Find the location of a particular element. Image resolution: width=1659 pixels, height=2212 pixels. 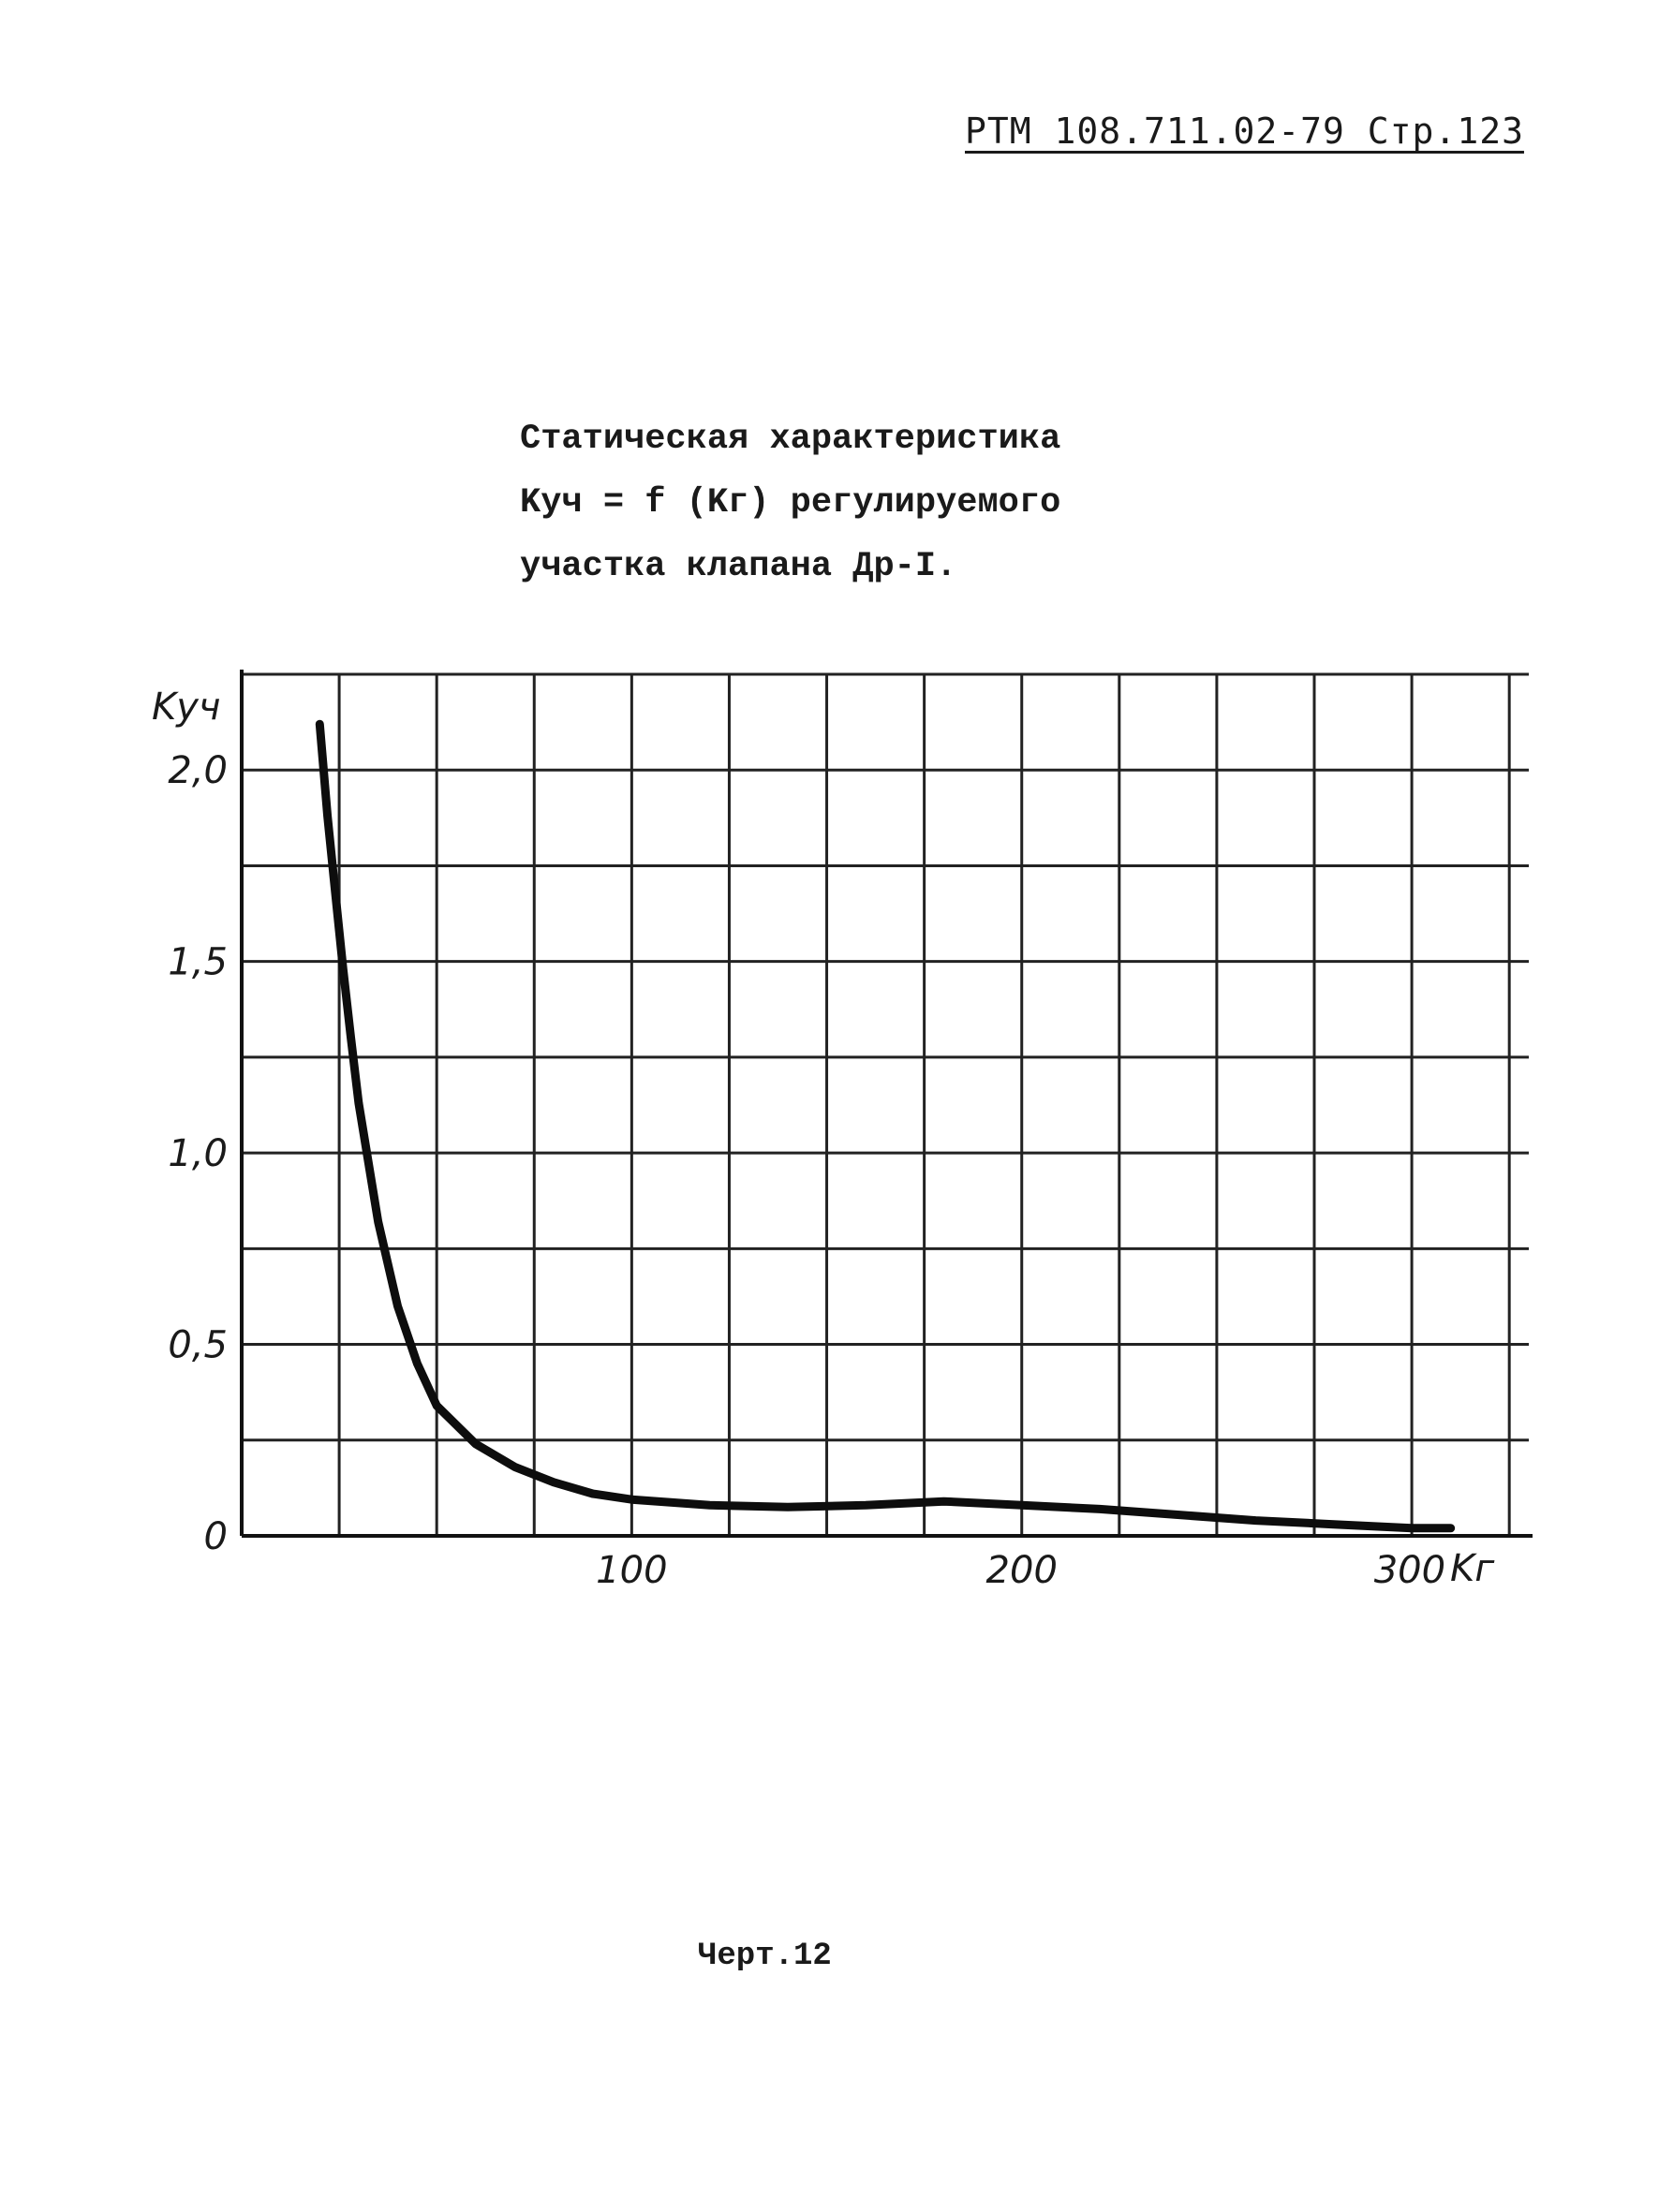

y-tick-label: 0 is located at coordinates (216, 1536).